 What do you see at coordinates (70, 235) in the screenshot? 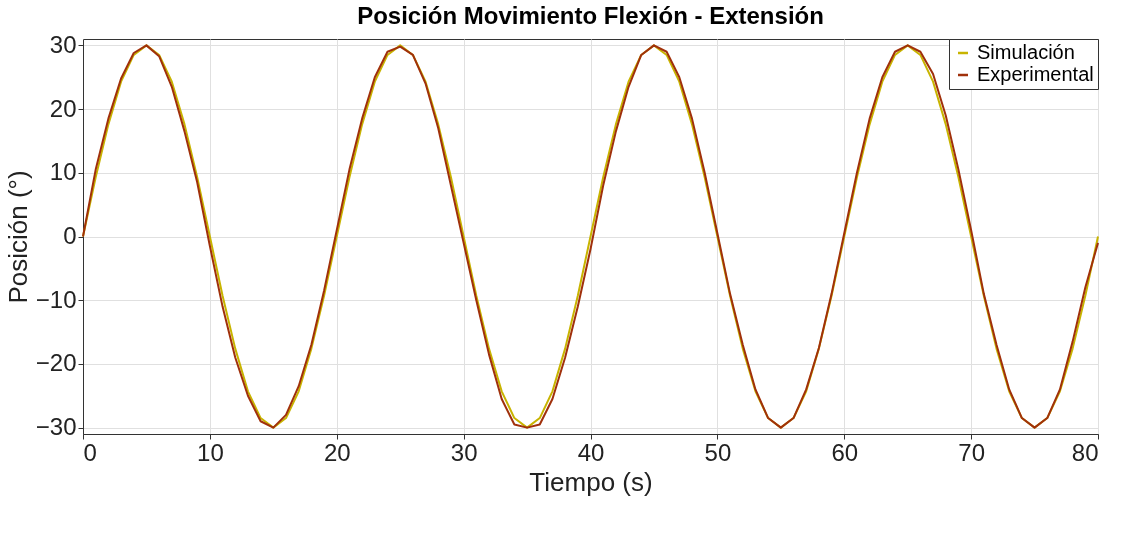
I see `y-tick-label: 0` at bounding box center [70, 235].